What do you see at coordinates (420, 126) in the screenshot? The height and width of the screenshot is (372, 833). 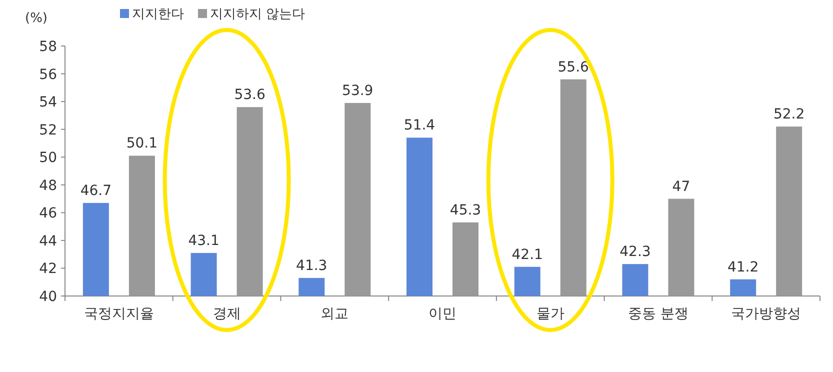 I see `data-label: 51.4` at bounding box center [420, 126].